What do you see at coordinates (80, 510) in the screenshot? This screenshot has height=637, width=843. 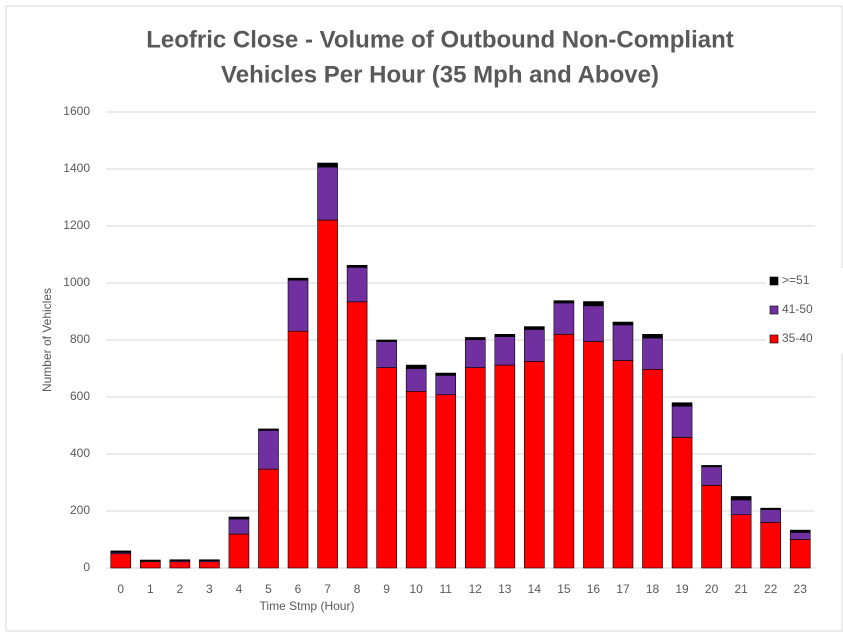 I see `y-tick-label: 200` at bounding box center [80, 510].